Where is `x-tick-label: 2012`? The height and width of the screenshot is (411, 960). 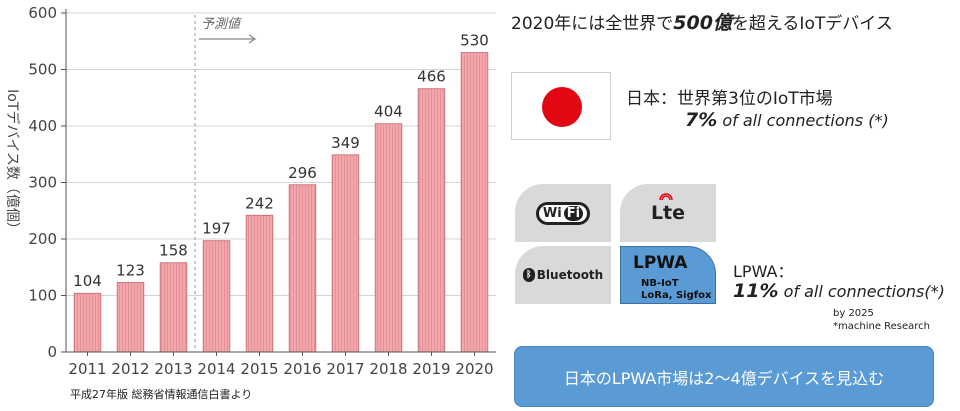 x-tick-label: 2012 is located at coordinates (130, 369).